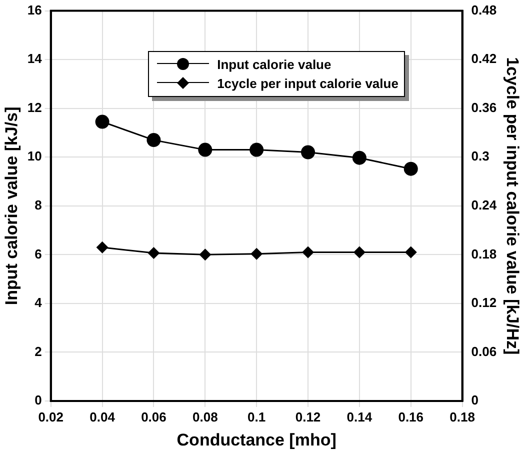  Describe the element at coordinates (34, 10) in the screenshot. I see `y-tick-label: 16` at that location.